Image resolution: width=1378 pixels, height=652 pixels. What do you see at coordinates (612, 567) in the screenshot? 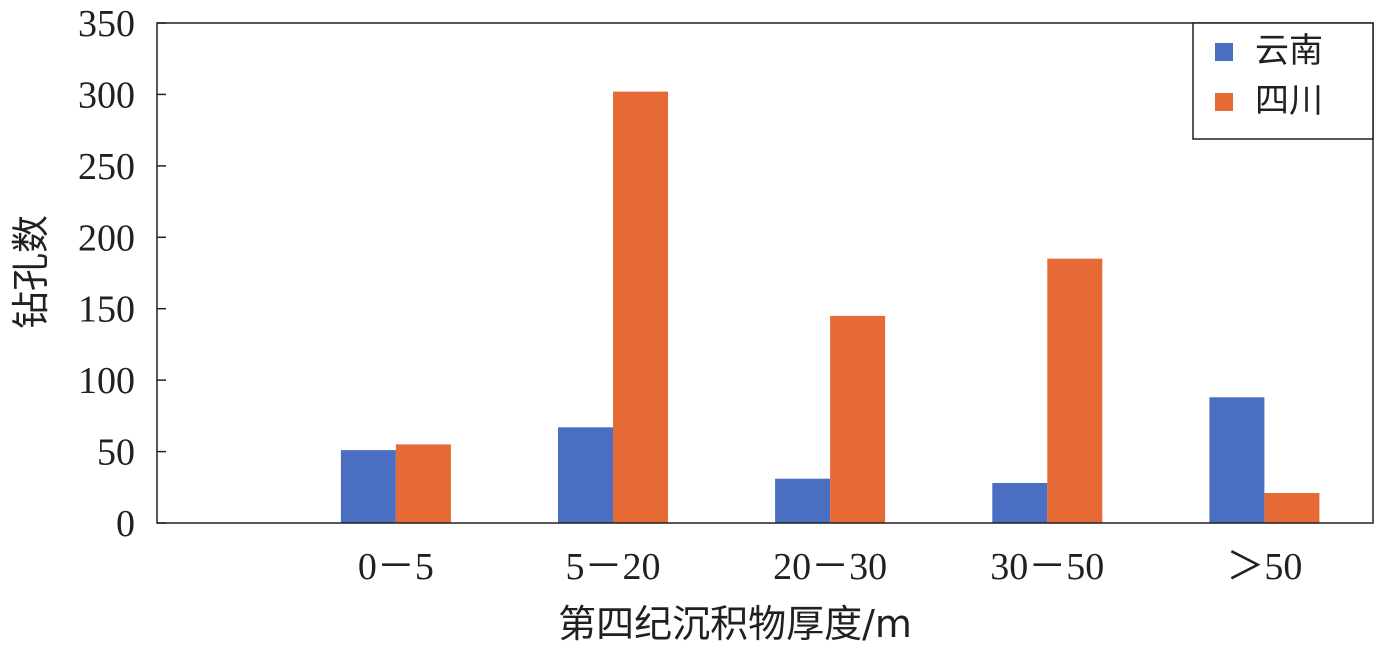
I see `x-tick-label: 5－20` at bounding box center [612, 567].